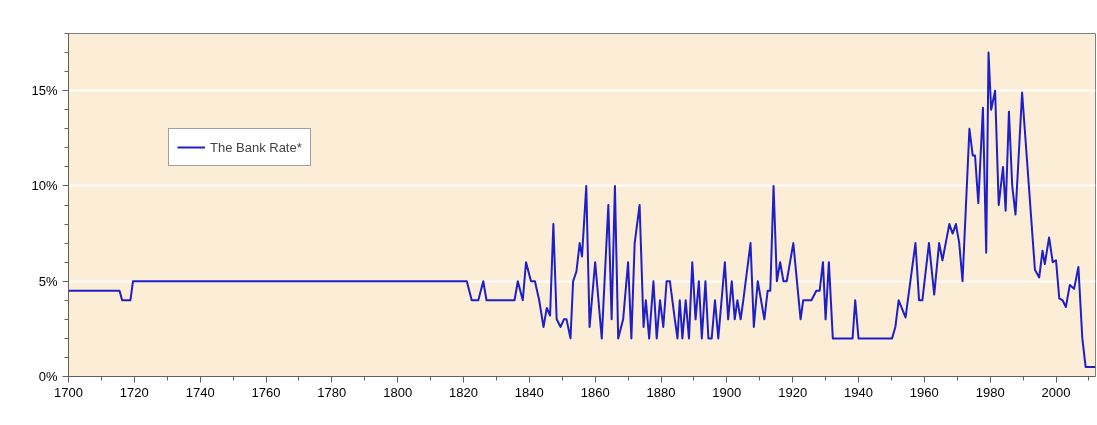  I want to click on x-tick-label: 1840, so click(529, 392).